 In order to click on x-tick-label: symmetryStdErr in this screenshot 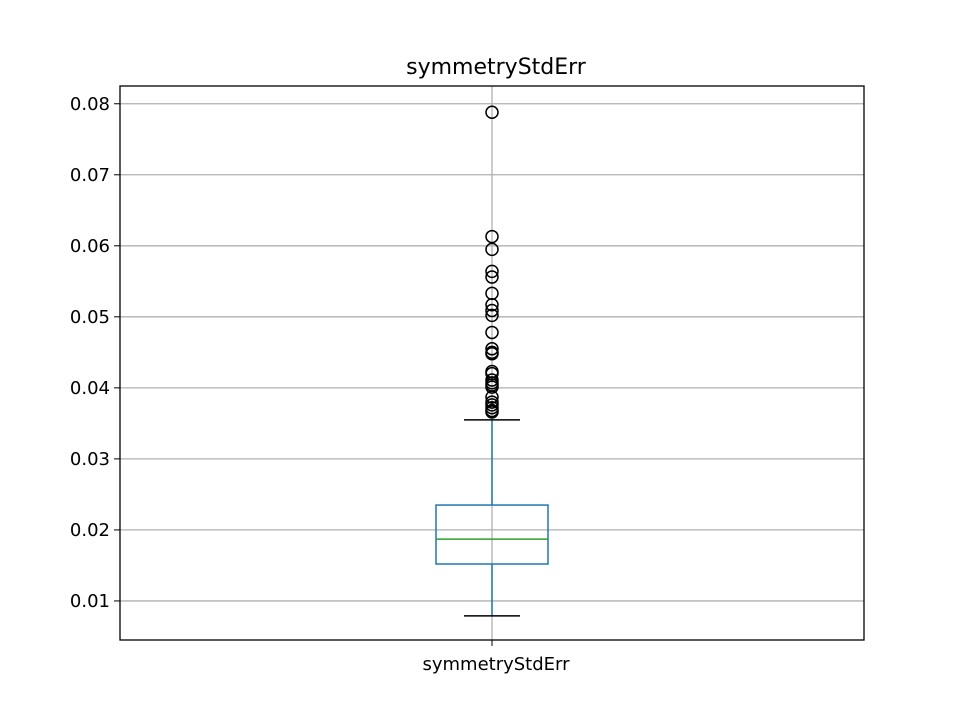, I will do `click(496, 664)`.